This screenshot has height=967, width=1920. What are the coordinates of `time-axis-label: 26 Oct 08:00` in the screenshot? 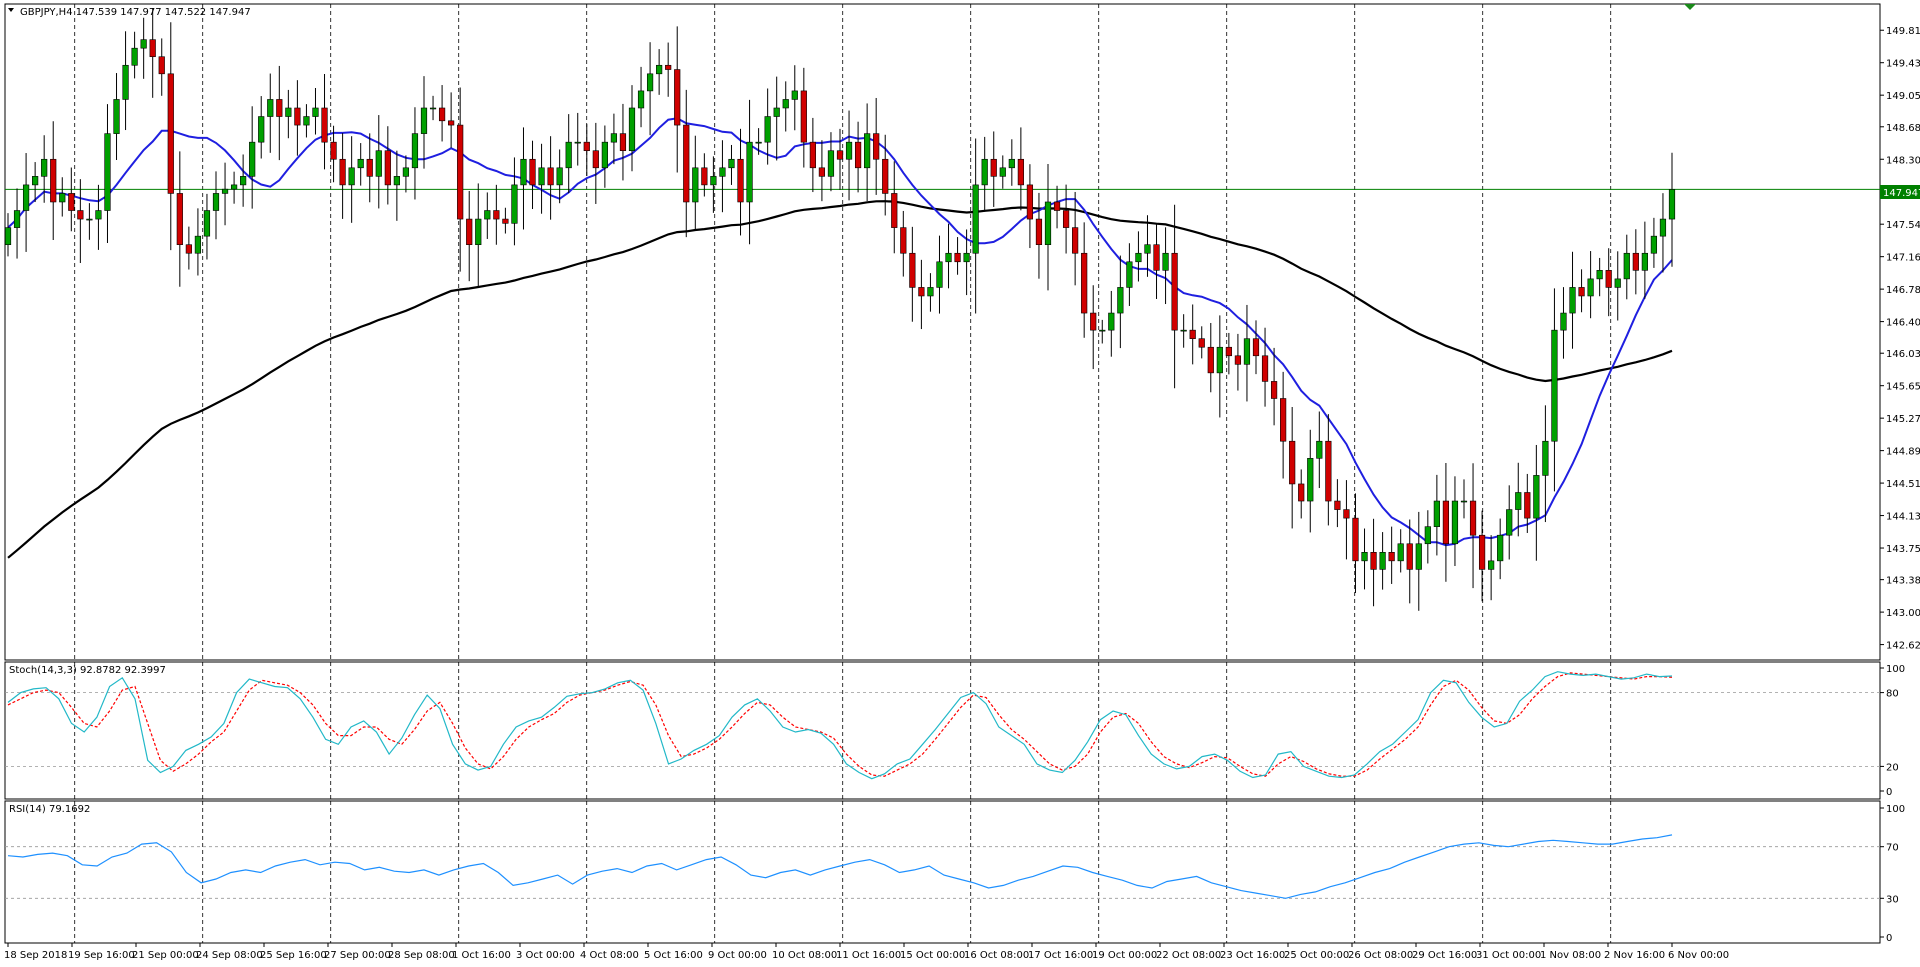 It's located at (1380, 955).